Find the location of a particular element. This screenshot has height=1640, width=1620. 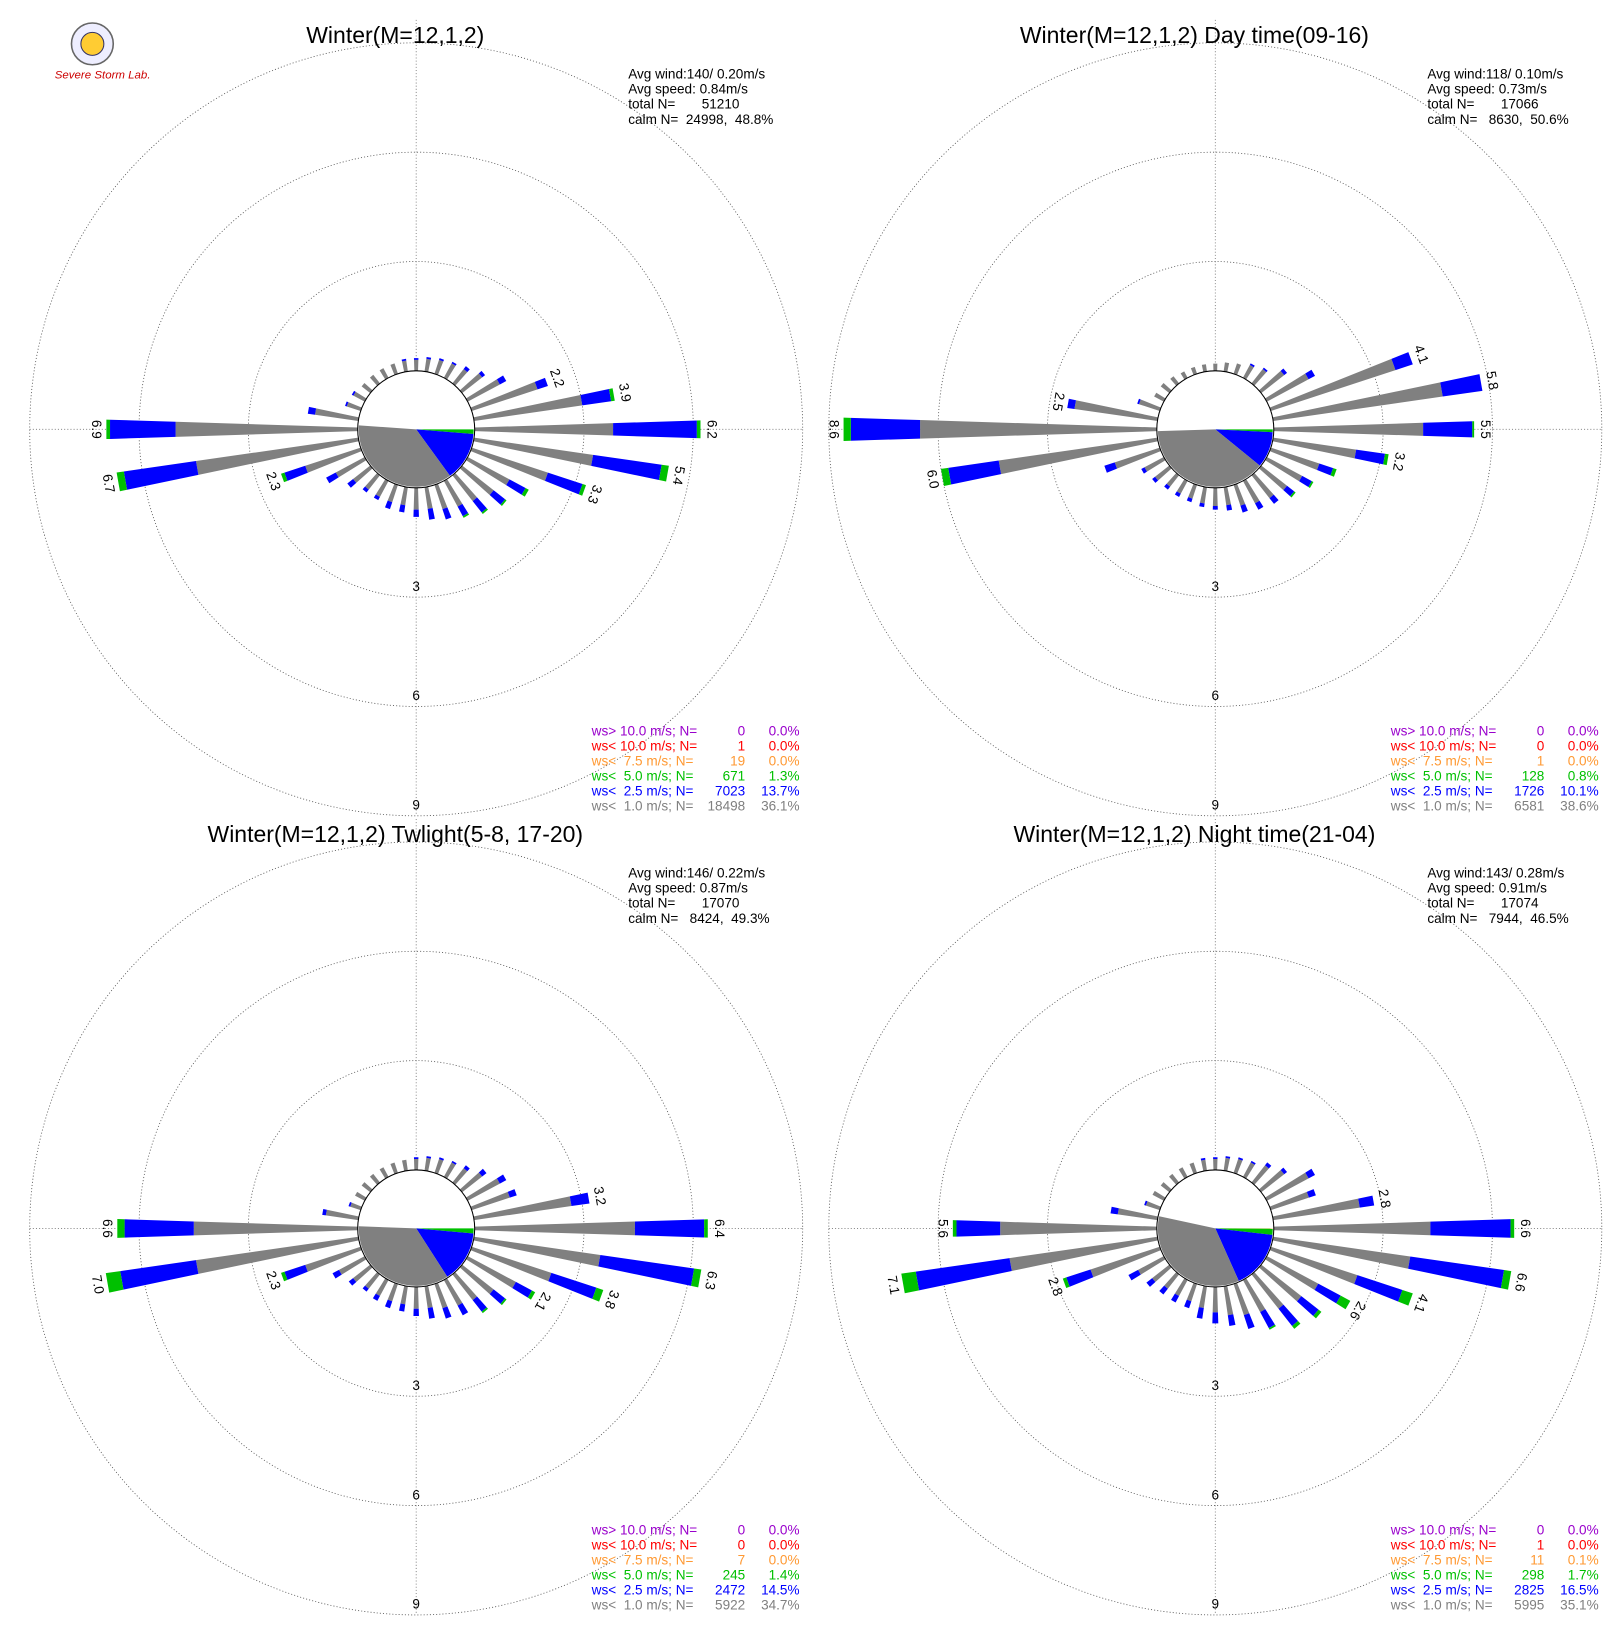

legend-count: 7023 is located at coordinates (730, 791).